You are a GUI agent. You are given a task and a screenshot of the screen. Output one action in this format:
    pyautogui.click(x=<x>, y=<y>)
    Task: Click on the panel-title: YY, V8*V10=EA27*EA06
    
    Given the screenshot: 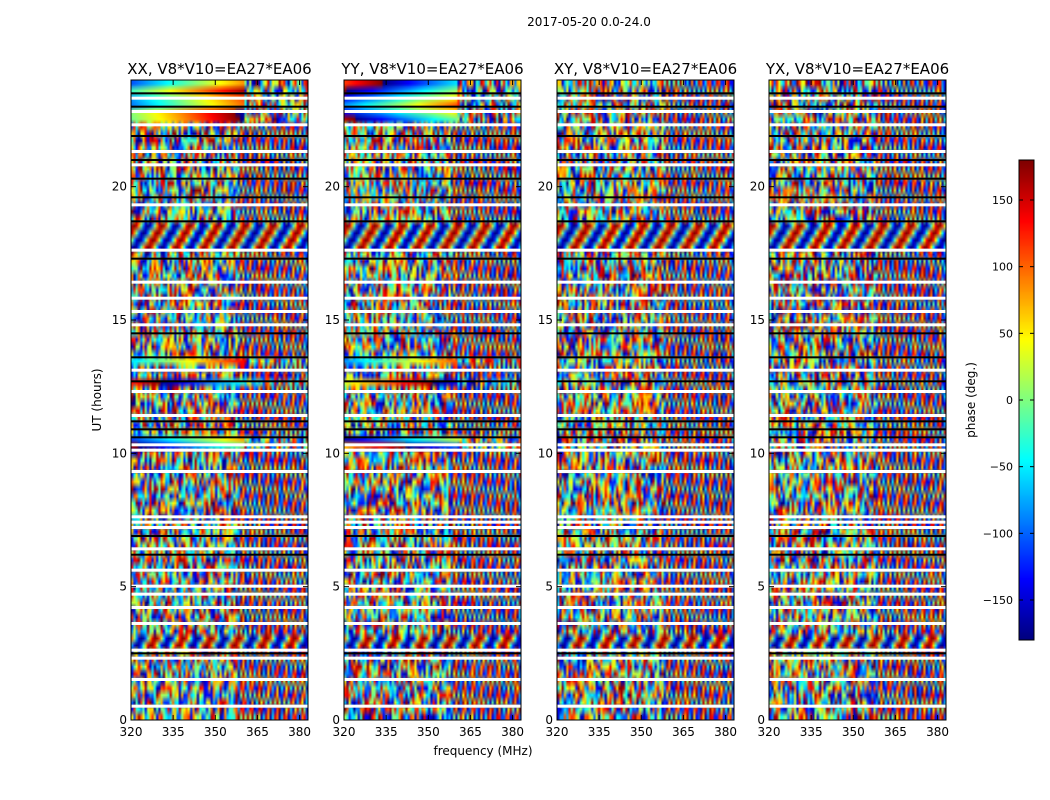 What is the action you would take?
    pyautogui.click(x=431, y=69)
    